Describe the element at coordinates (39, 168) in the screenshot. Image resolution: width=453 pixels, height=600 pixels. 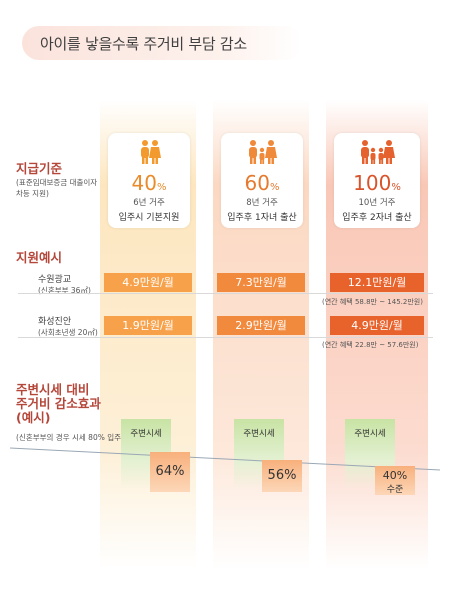
I see `criteria-heading: 지급기준` at that location.